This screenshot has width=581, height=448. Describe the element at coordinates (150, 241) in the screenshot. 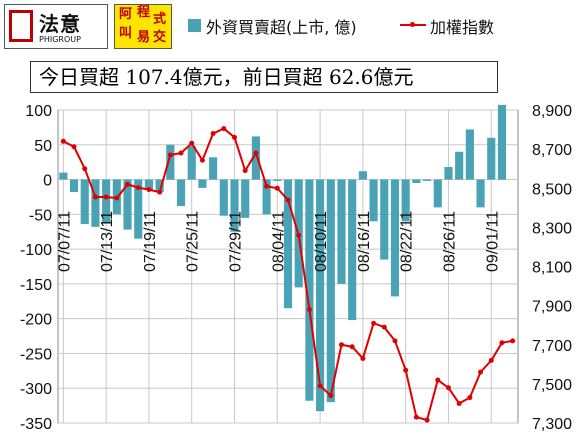

I see `x-tick-label: 07/19/11` at that location.